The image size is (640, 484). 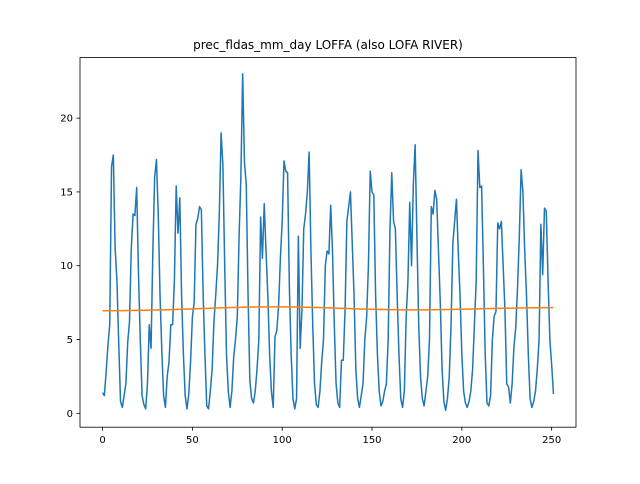 What do you see at coordinates (461, 440) in the screenshot?
I see `x-tick-label: 200` at bounding box center [461, 440].